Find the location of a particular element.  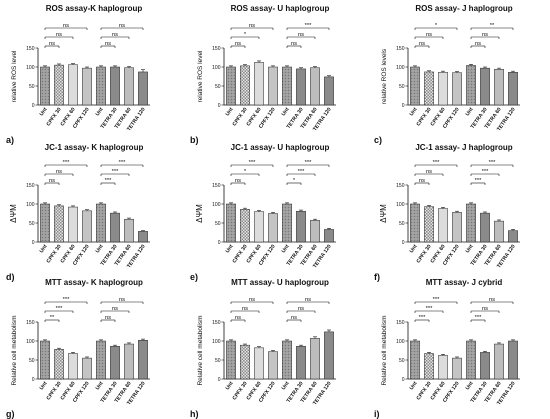

y-axis-label: Relative cell metabolism is located at coordinates (14, 350).